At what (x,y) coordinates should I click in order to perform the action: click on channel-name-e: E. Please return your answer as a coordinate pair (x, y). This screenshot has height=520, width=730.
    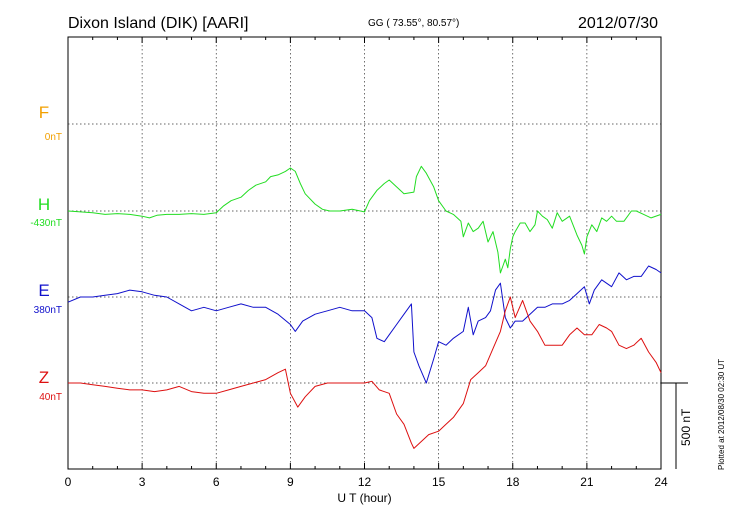
    Looking at the image, I should click on (43, 290).